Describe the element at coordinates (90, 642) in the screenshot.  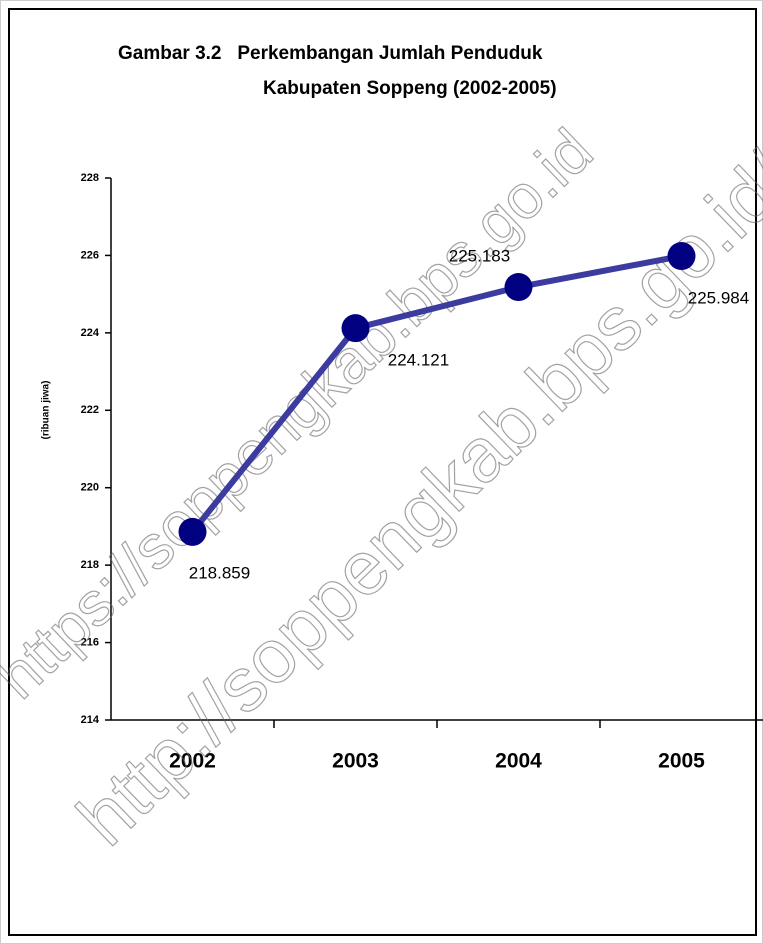
I see `y-tick-label: 216` at that location.